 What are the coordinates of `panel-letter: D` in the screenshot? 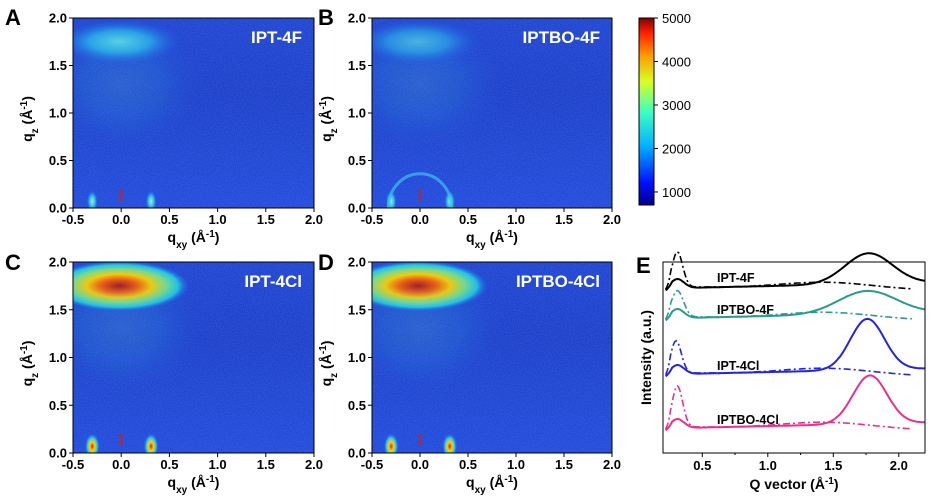 It's located at (326, 262).